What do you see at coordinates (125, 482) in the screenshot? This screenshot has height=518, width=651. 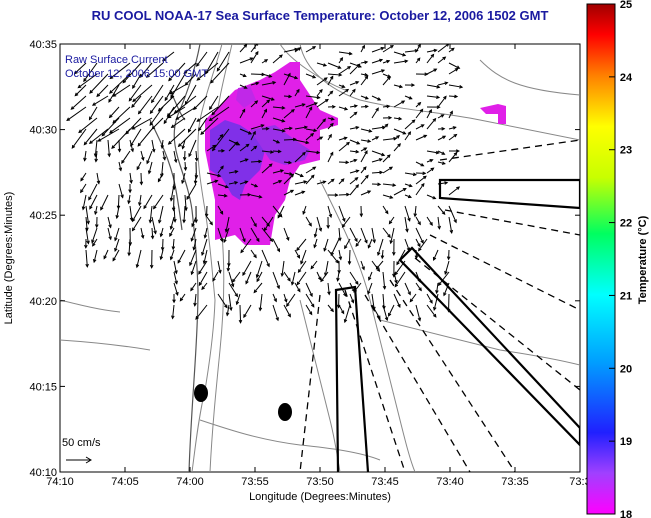 I see `x-tick-label: 74:05` at bounding box center [125, 482].